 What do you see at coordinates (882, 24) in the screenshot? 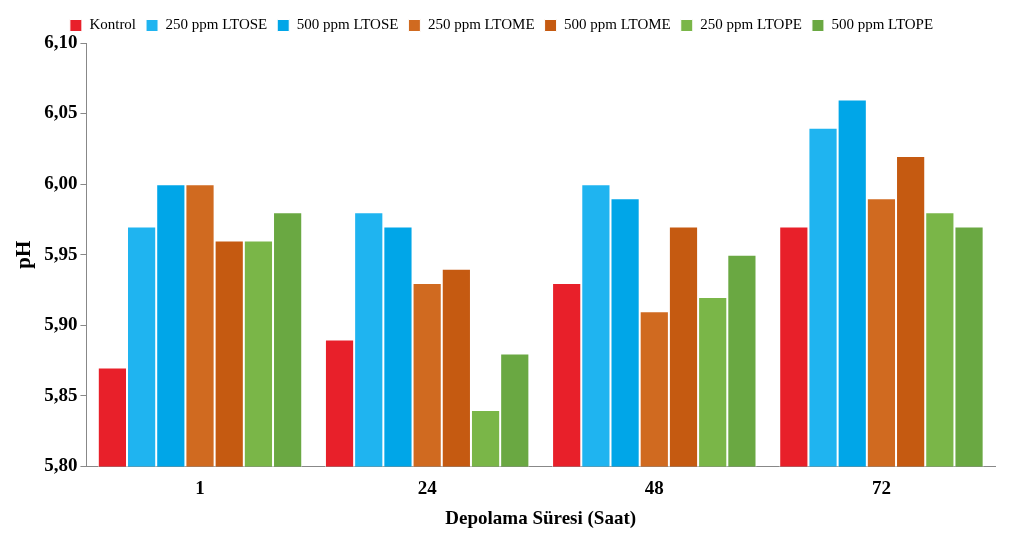
I see `legend-label: 500 ppm LTOPE` at bounding box center [882, 24].